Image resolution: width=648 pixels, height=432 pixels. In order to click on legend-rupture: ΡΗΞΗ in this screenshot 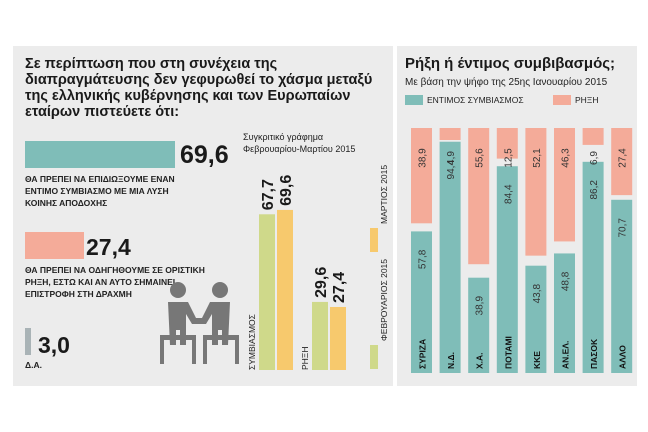, I will do `click(575, 100)`.